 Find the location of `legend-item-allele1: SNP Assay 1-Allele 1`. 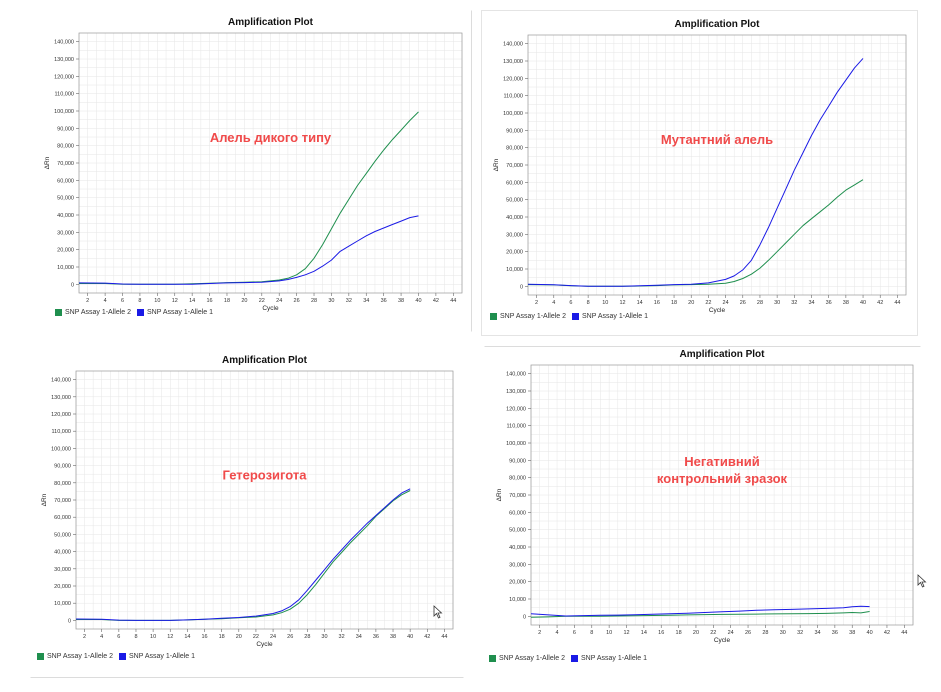

legend-item-allele1: SNP Assay 1-Allele 1 is located at coordinates (157, 656).